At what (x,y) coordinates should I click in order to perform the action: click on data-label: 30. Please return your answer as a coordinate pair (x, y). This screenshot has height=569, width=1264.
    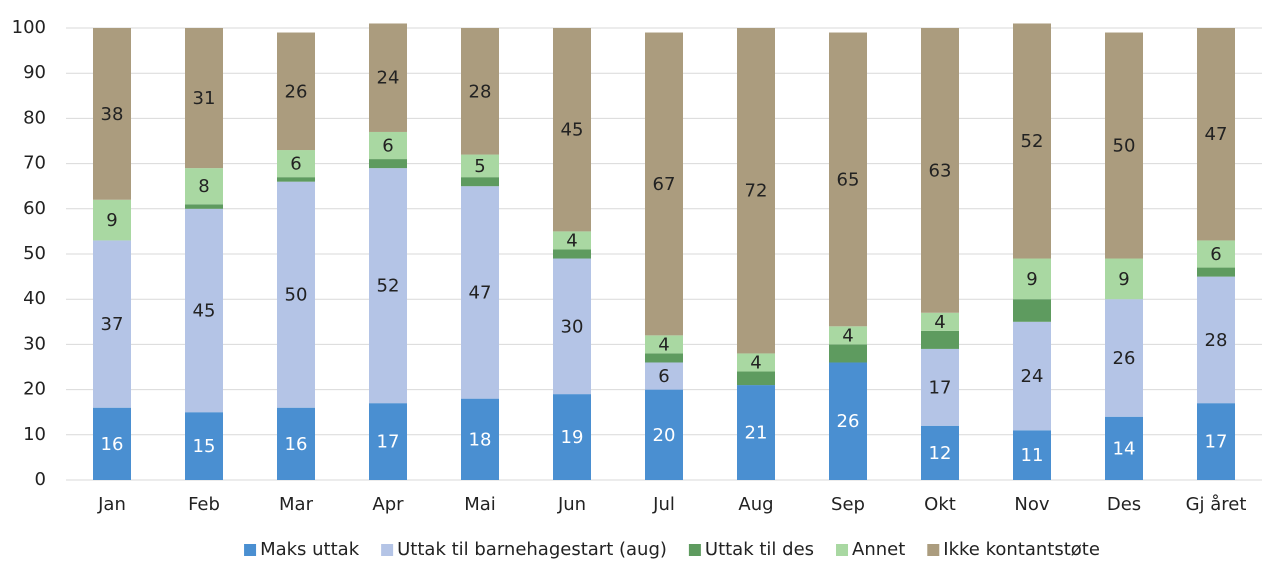
    Looking at the image, I should click on (572, 326).